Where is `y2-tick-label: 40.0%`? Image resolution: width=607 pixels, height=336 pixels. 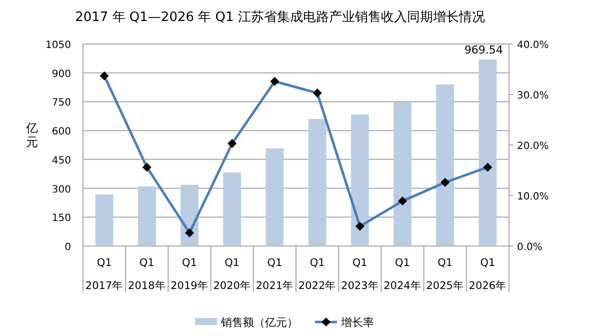 y2-tick-label: 40.0% is located at coordinates (533, 45).